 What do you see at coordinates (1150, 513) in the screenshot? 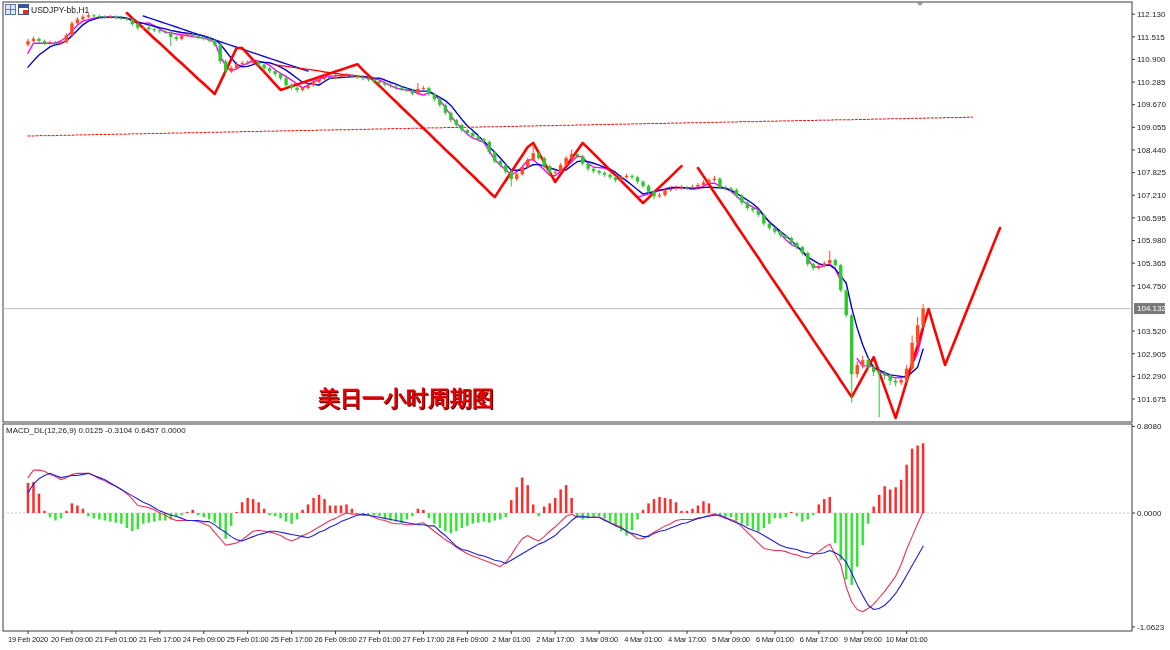
I see `y-tick-label: 0.0000` at bounding box center [1150, 513].